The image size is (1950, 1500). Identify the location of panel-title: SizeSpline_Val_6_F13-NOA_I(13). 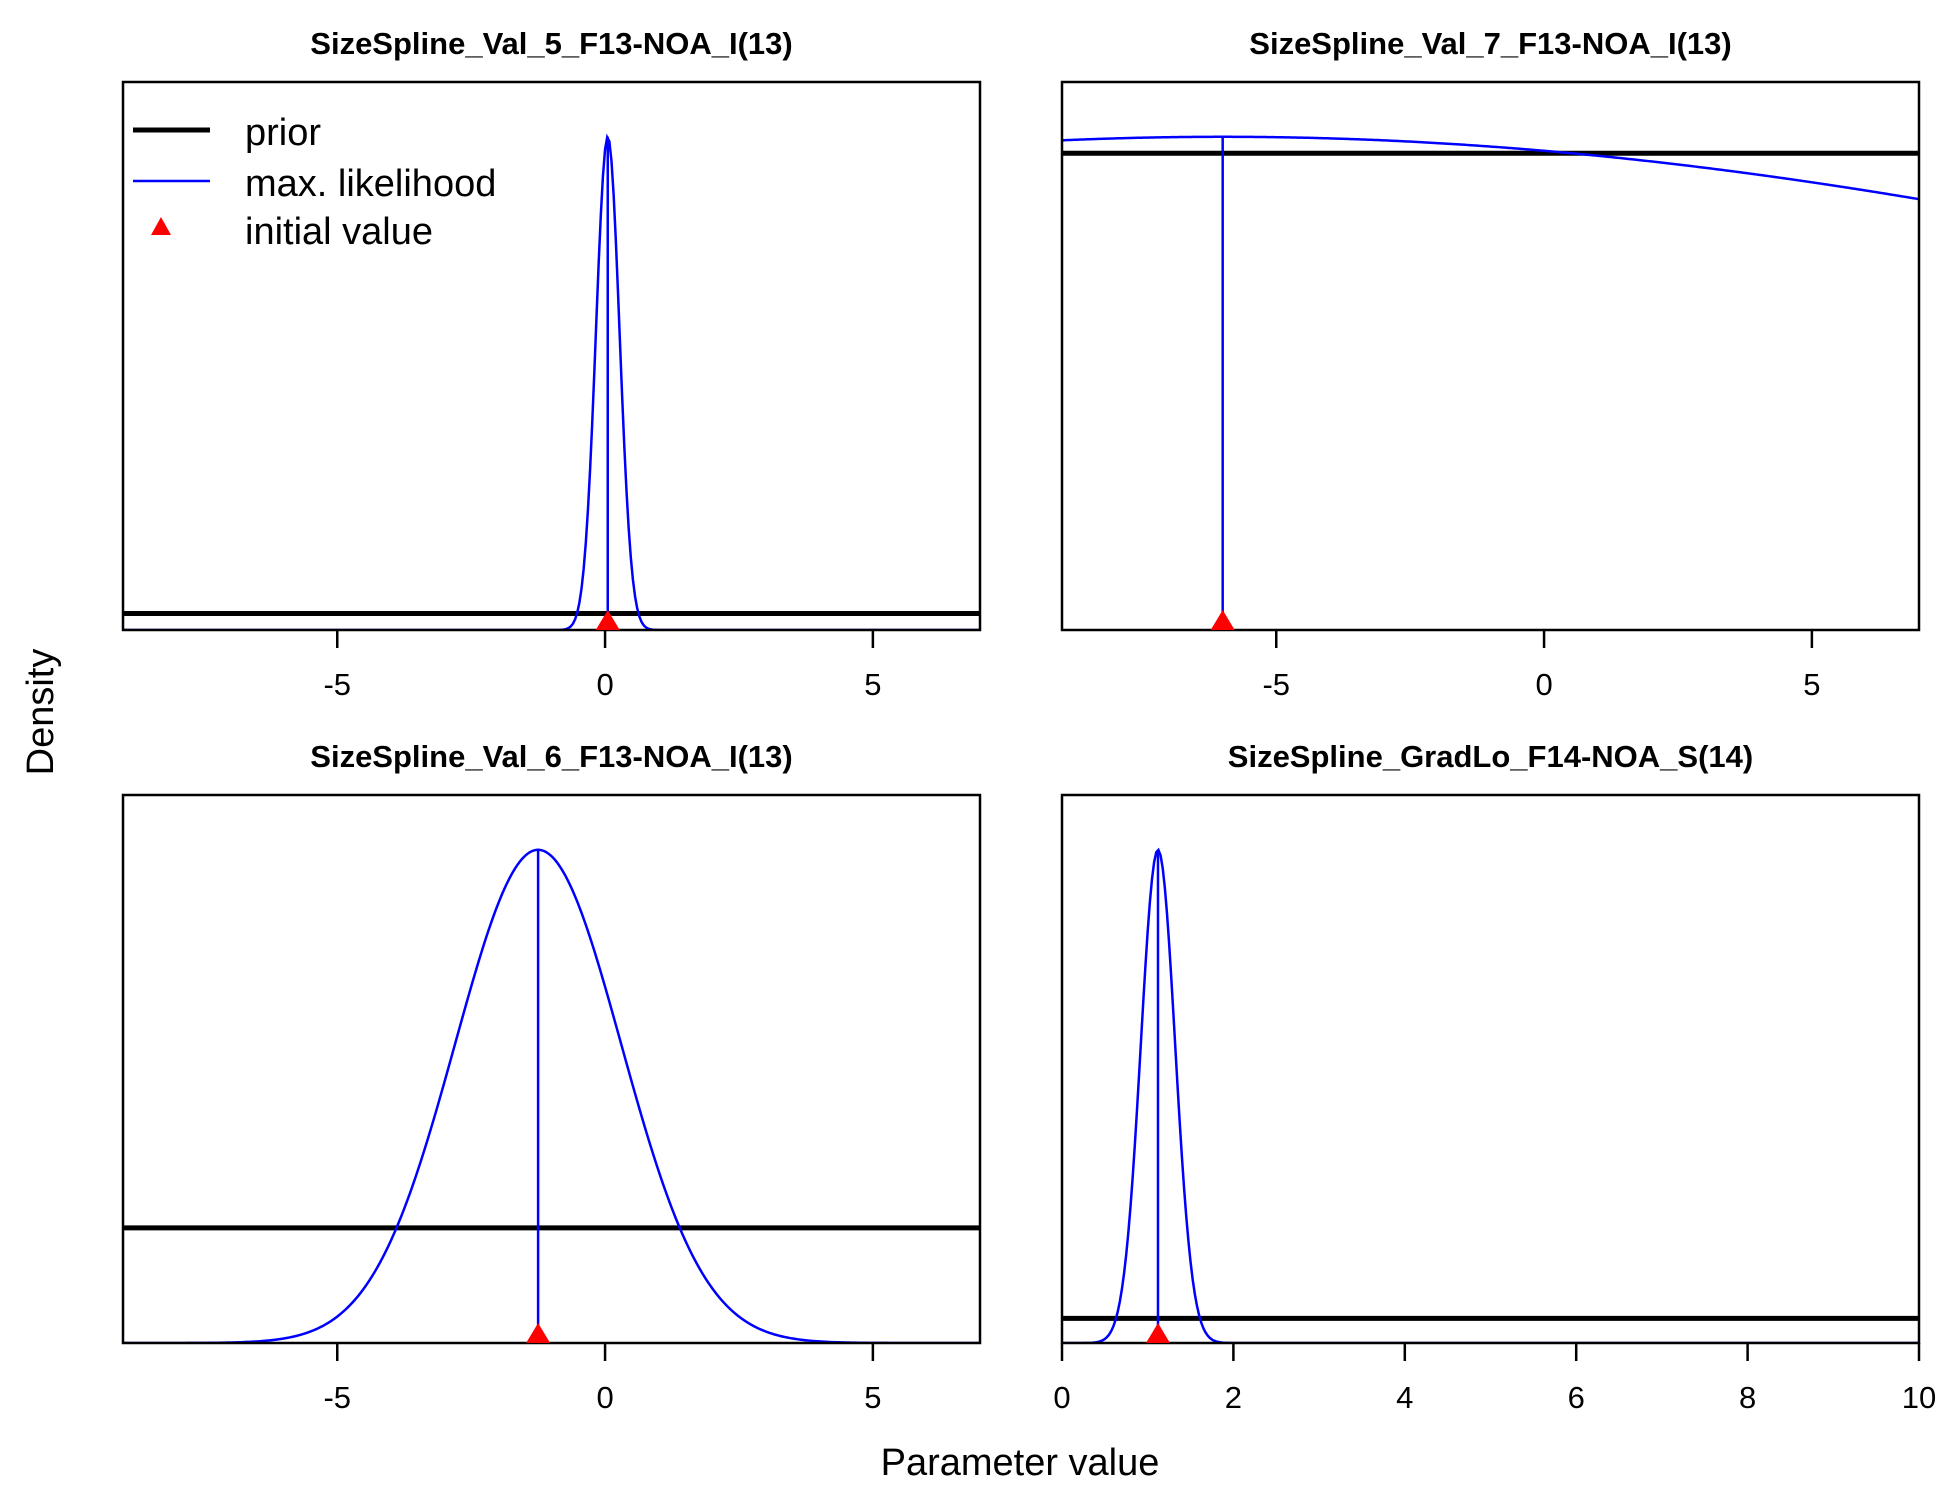
(551, 756).